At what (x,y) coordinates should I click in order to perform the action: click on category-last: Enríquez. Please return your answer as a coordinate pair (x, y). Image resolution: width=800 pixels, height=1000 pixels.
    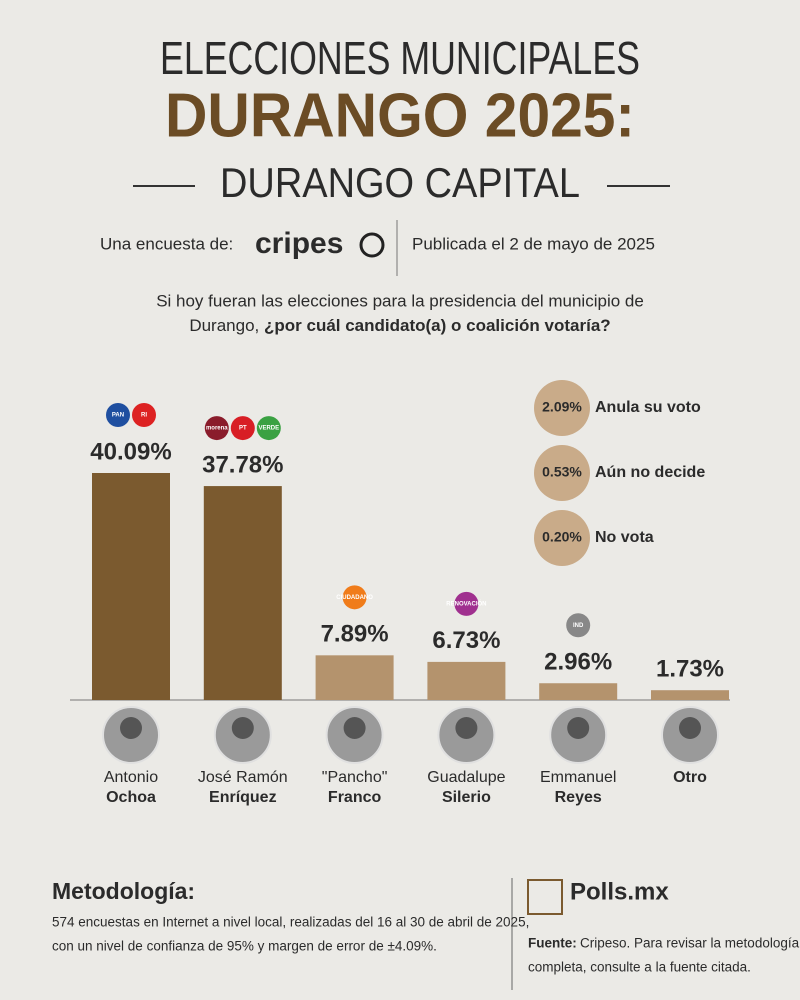
    Looking at the image, I should click on (243, 797).